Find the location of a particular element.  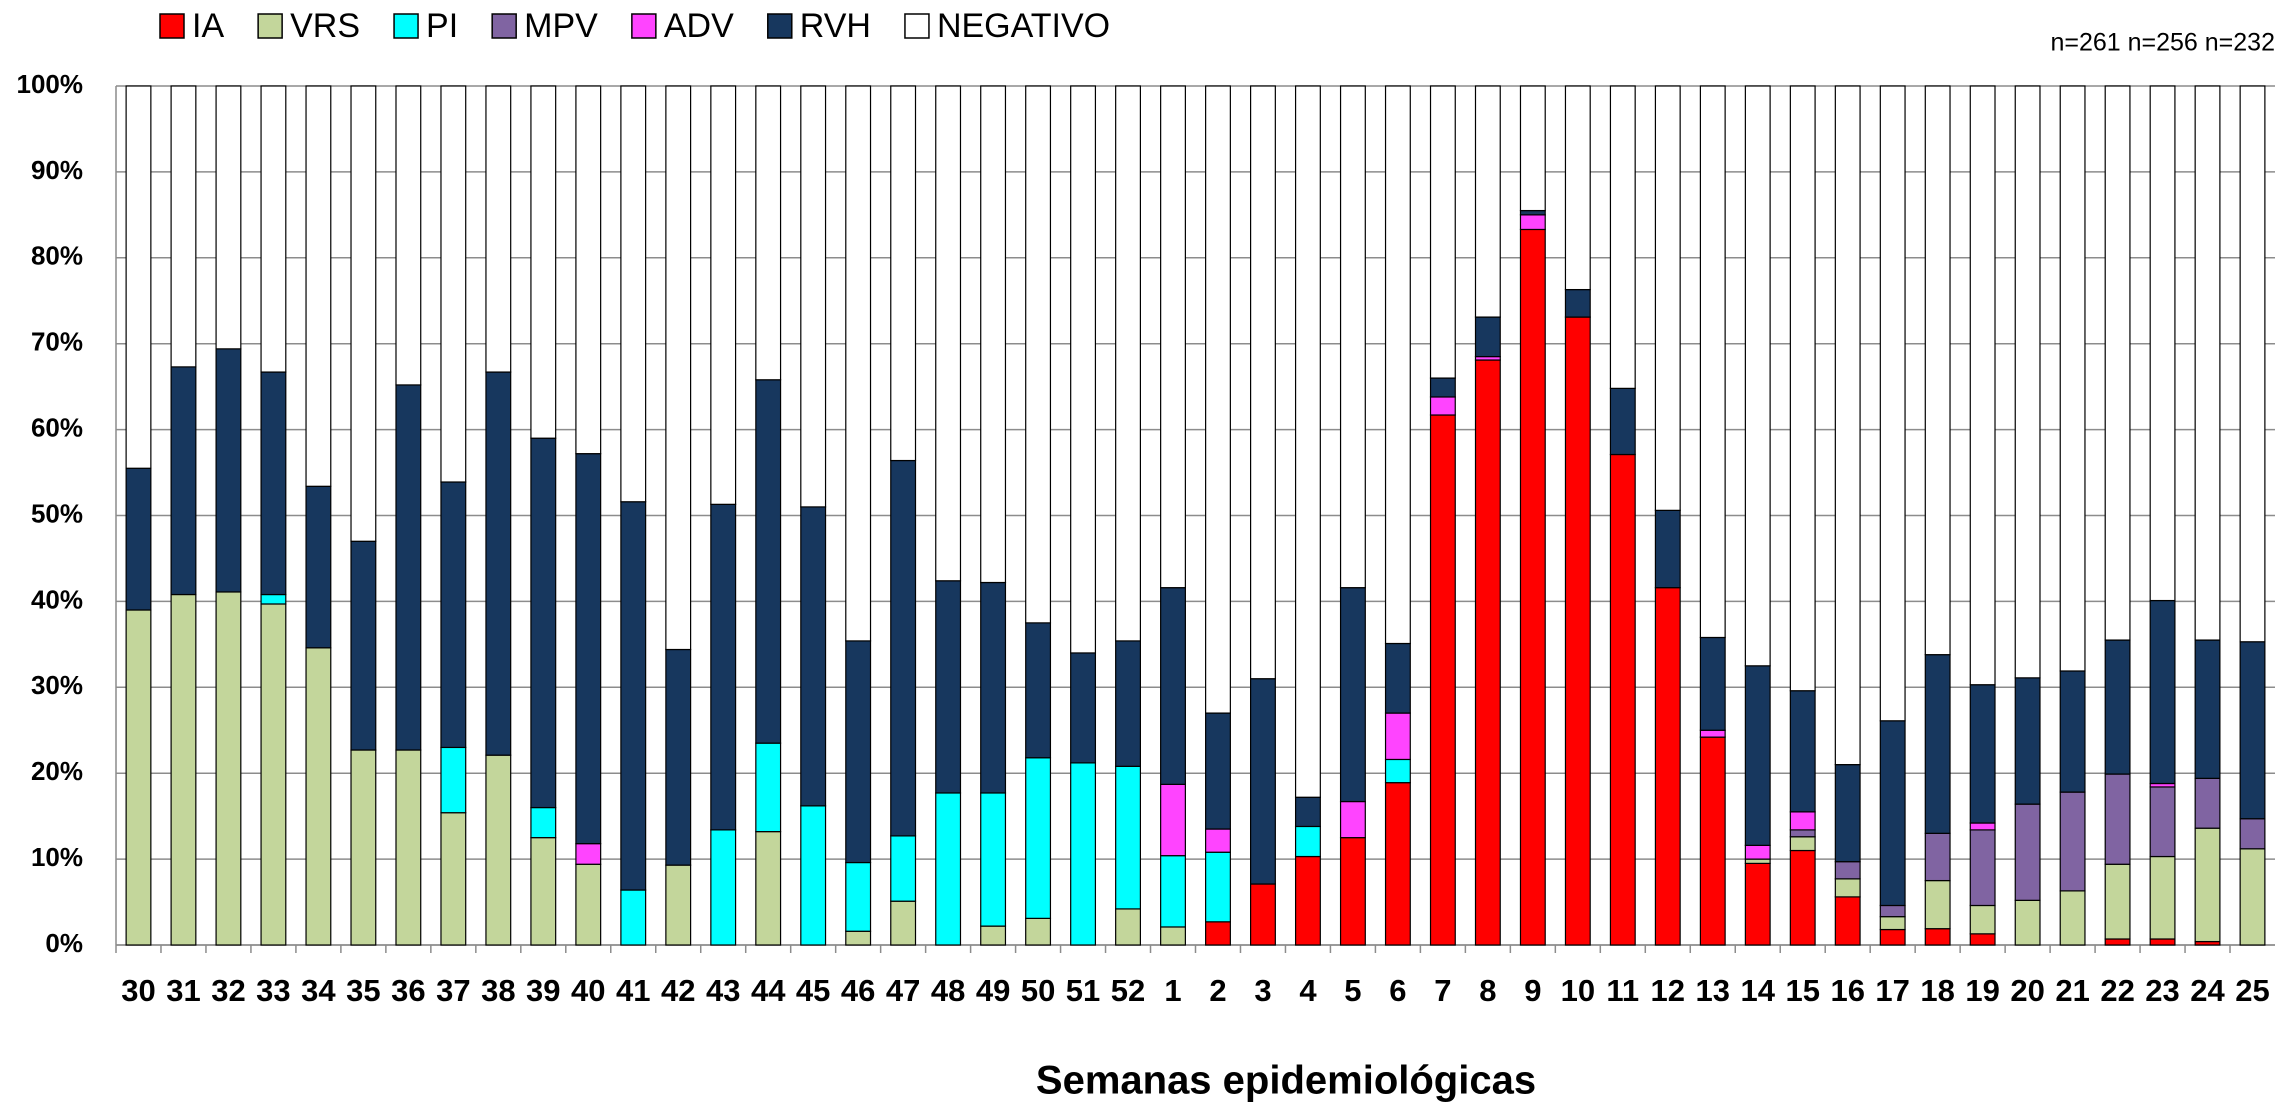

y-tick-label: 100% is located at coordinates (50, 84).